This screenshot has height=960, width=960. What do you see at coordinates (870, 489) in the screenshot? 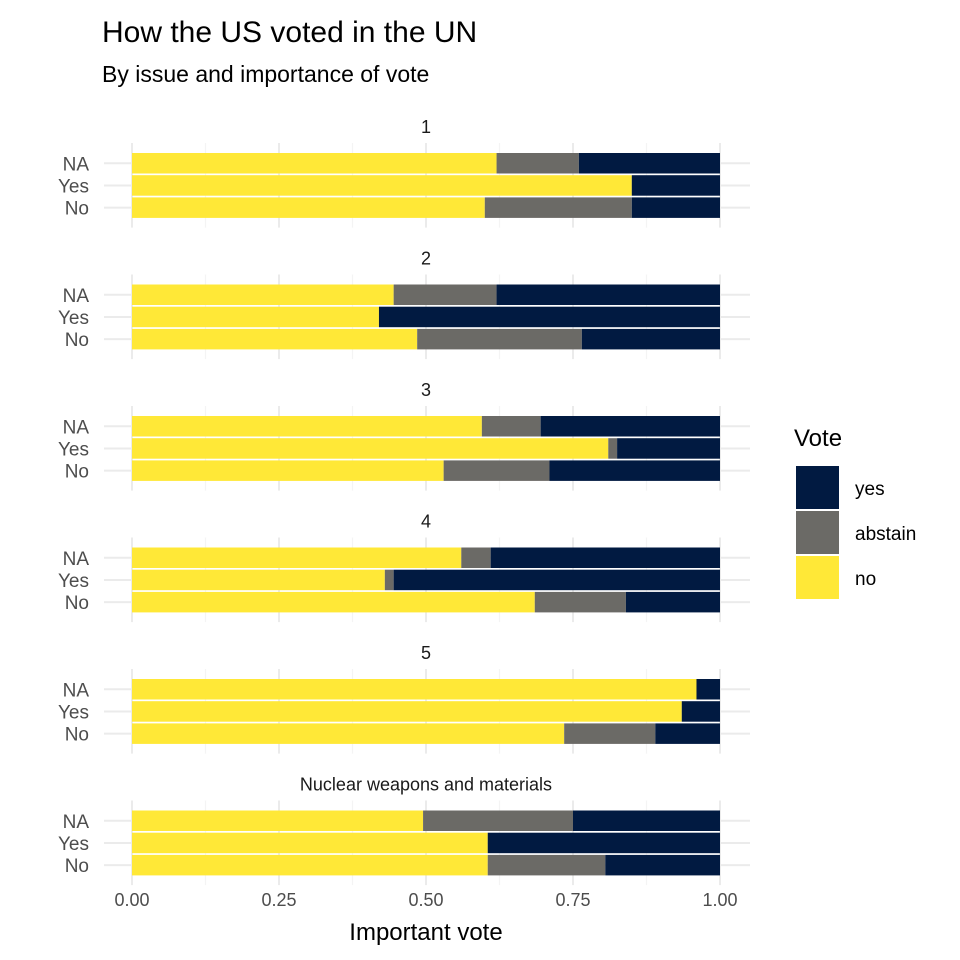
I see `legend-label: yes` at bounding box center [870, 489].